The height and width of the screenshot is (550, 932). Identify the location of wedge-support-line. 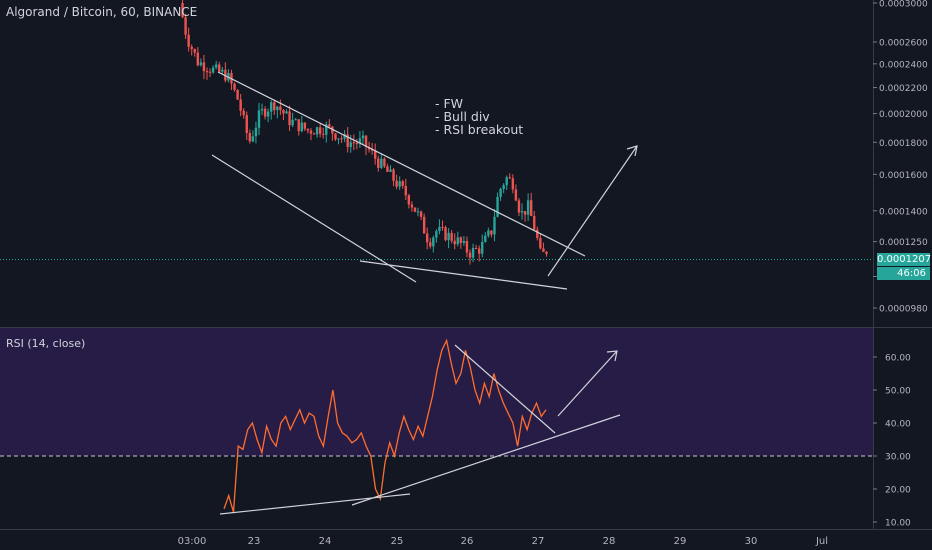
(463, 275).